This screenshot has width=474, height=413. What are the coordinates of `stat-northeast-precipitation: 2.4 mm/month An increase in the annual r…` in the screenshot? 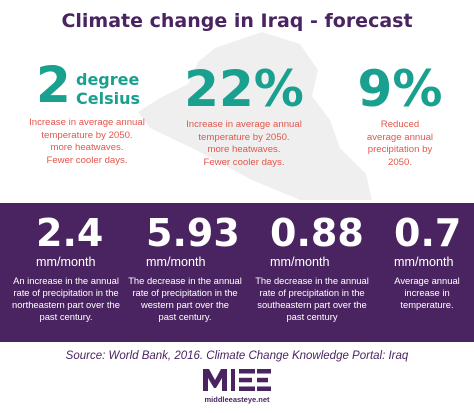 It's located at (66, 268).